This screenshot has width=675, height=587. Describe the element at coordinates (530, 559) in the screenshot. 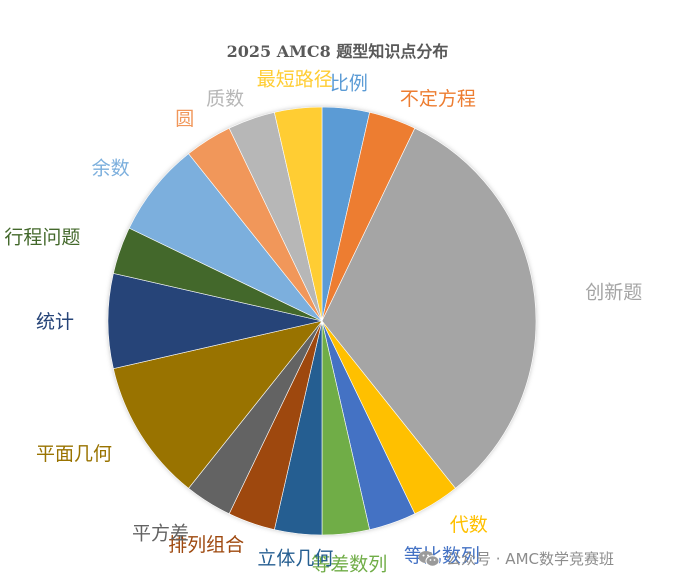

I see `watermark-text: 公众号 · AMC数学竞赛班` at that location.